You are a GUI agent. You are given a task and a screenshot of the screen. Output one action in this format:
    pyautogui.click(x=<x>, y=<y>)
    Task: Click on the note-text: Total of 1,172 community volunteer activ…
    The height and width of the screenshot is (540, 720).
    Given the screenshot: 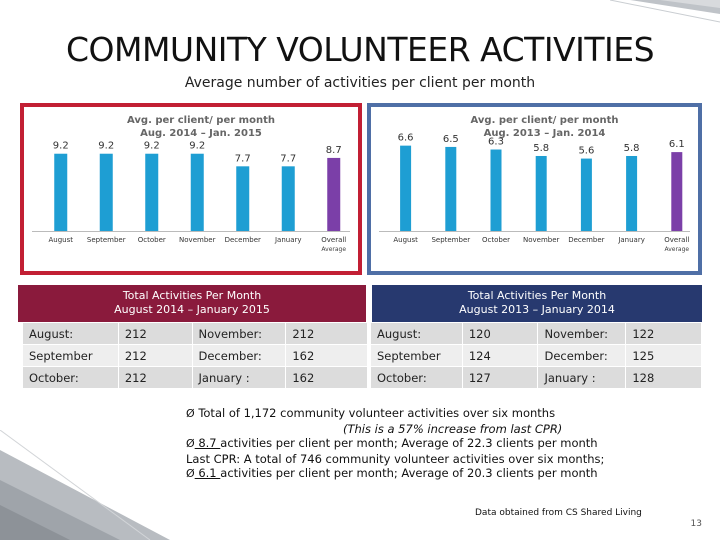 What is the action you would take?
    pyautogui.click(x=377, y=413)
    